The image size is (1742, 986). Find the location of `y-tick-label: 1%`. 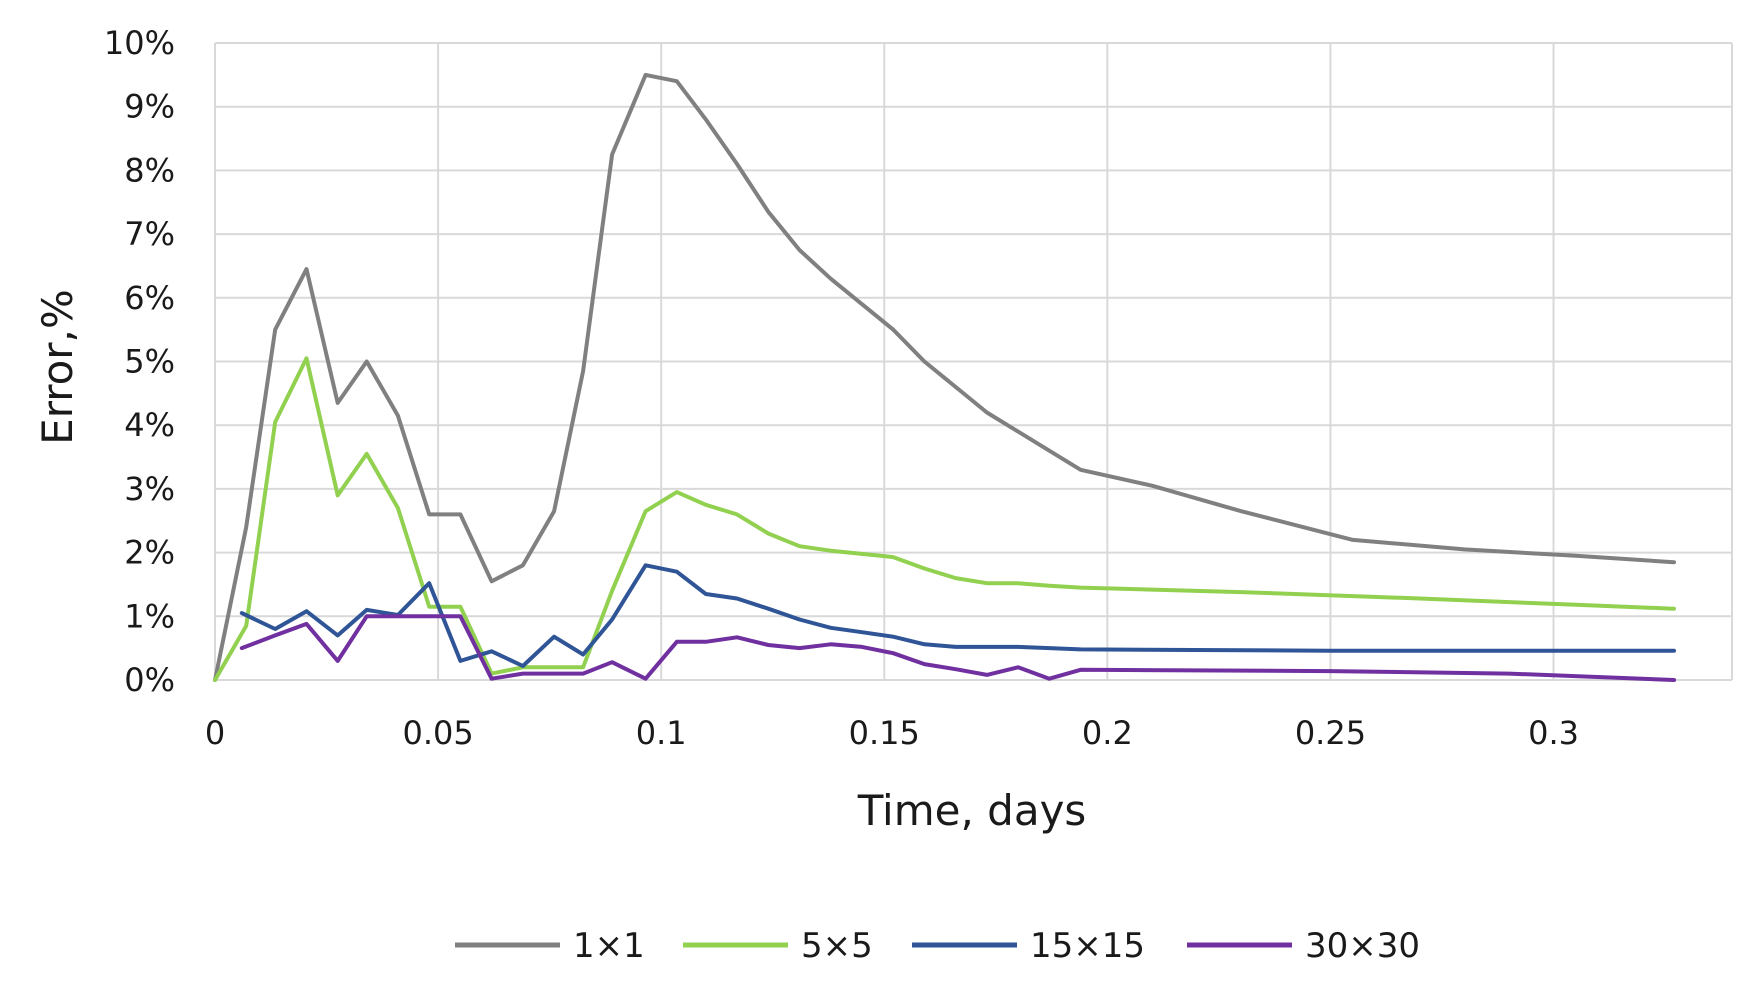

y-tick-label: 1% is located at coordinates (149, 616).